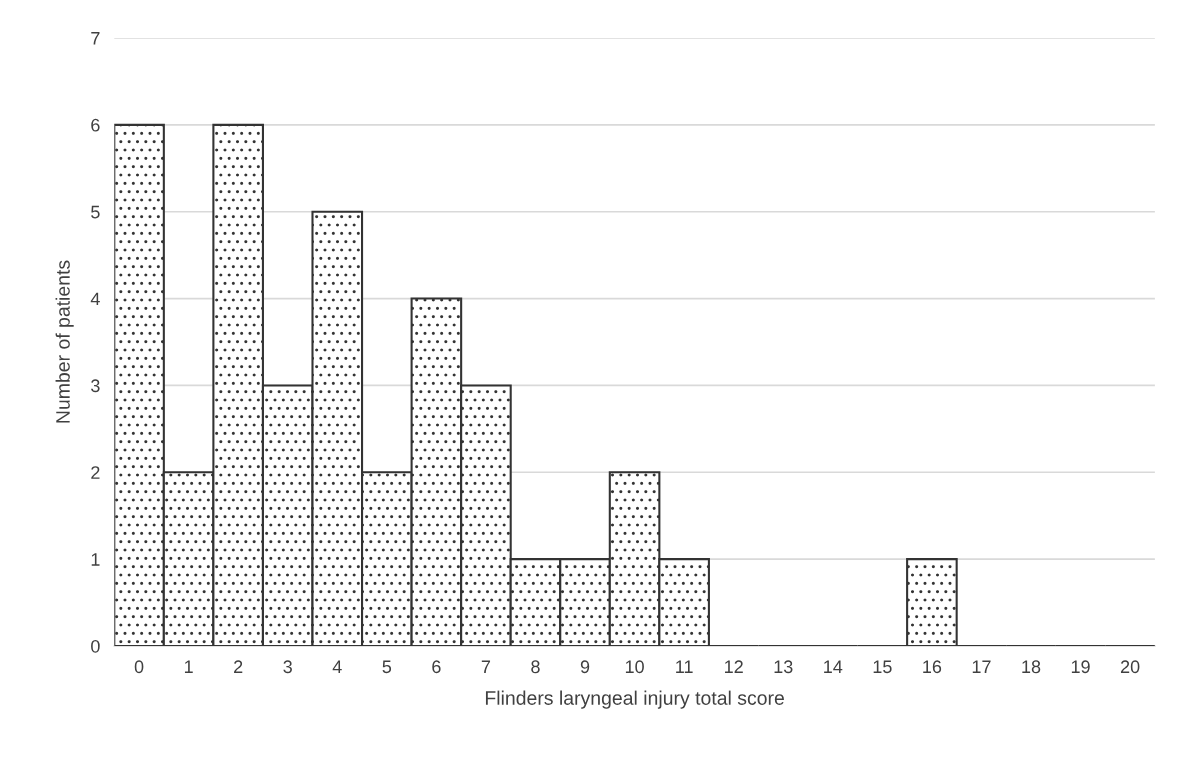  I want to click on y-tick-label: 3, so click(95, 386).